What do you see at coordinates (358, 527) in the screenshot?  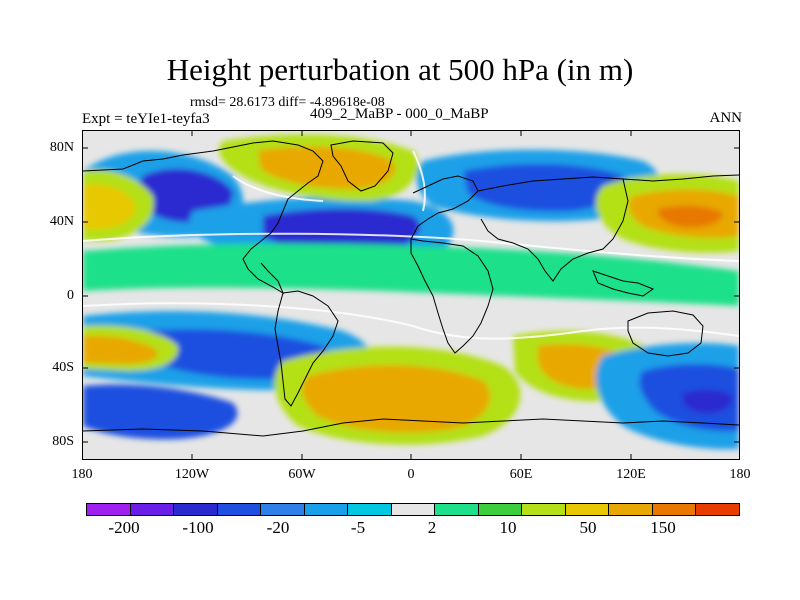 I see `colorbar-label: -5` at bounding box center [358, 527].